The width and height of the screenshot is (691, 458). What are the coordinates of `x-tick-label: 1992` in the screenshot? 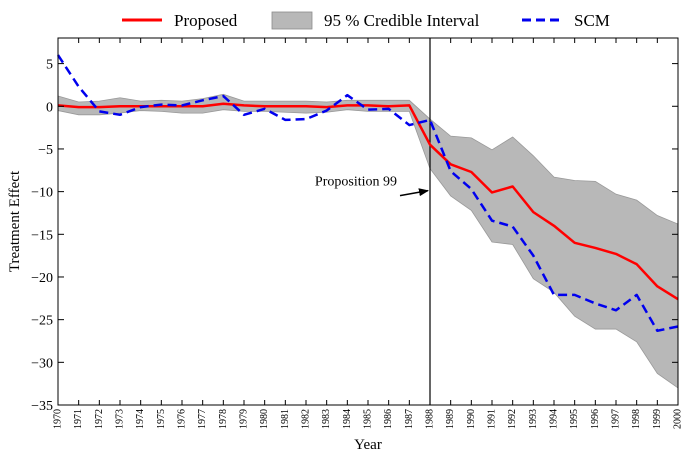 It's located at (512, 419).